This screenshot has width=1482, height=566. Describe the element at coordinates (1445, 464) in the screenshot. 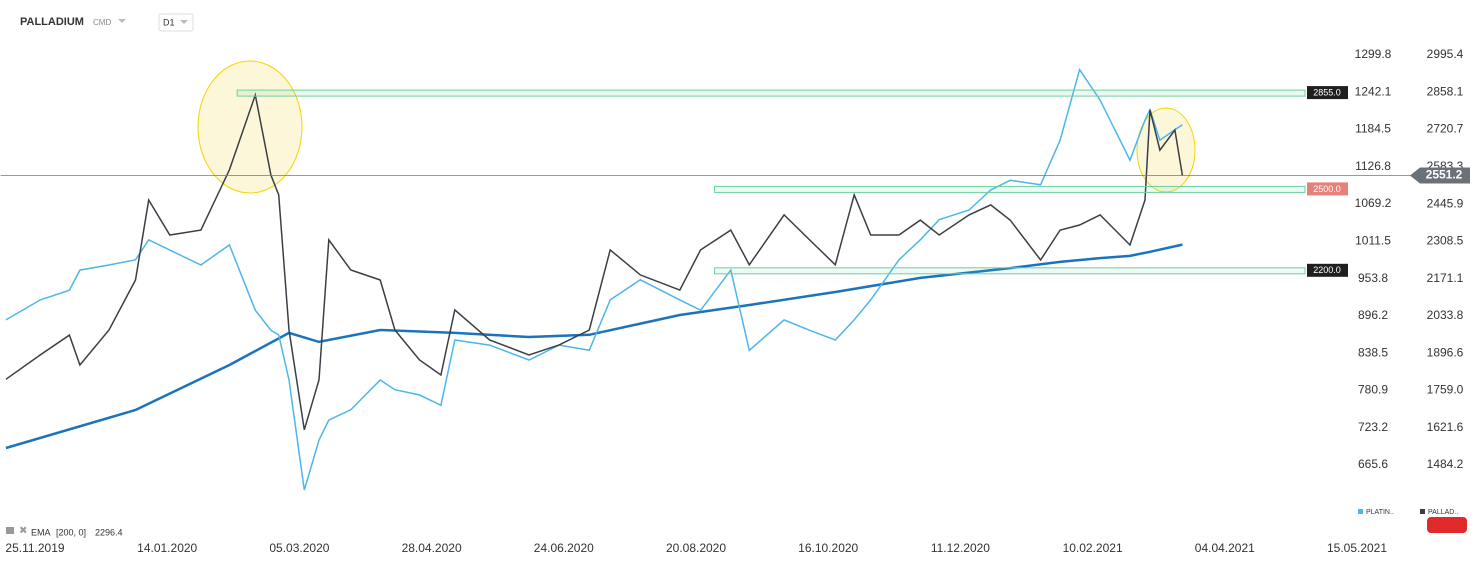

I see `y-tick-label: 1484.2` at that location.